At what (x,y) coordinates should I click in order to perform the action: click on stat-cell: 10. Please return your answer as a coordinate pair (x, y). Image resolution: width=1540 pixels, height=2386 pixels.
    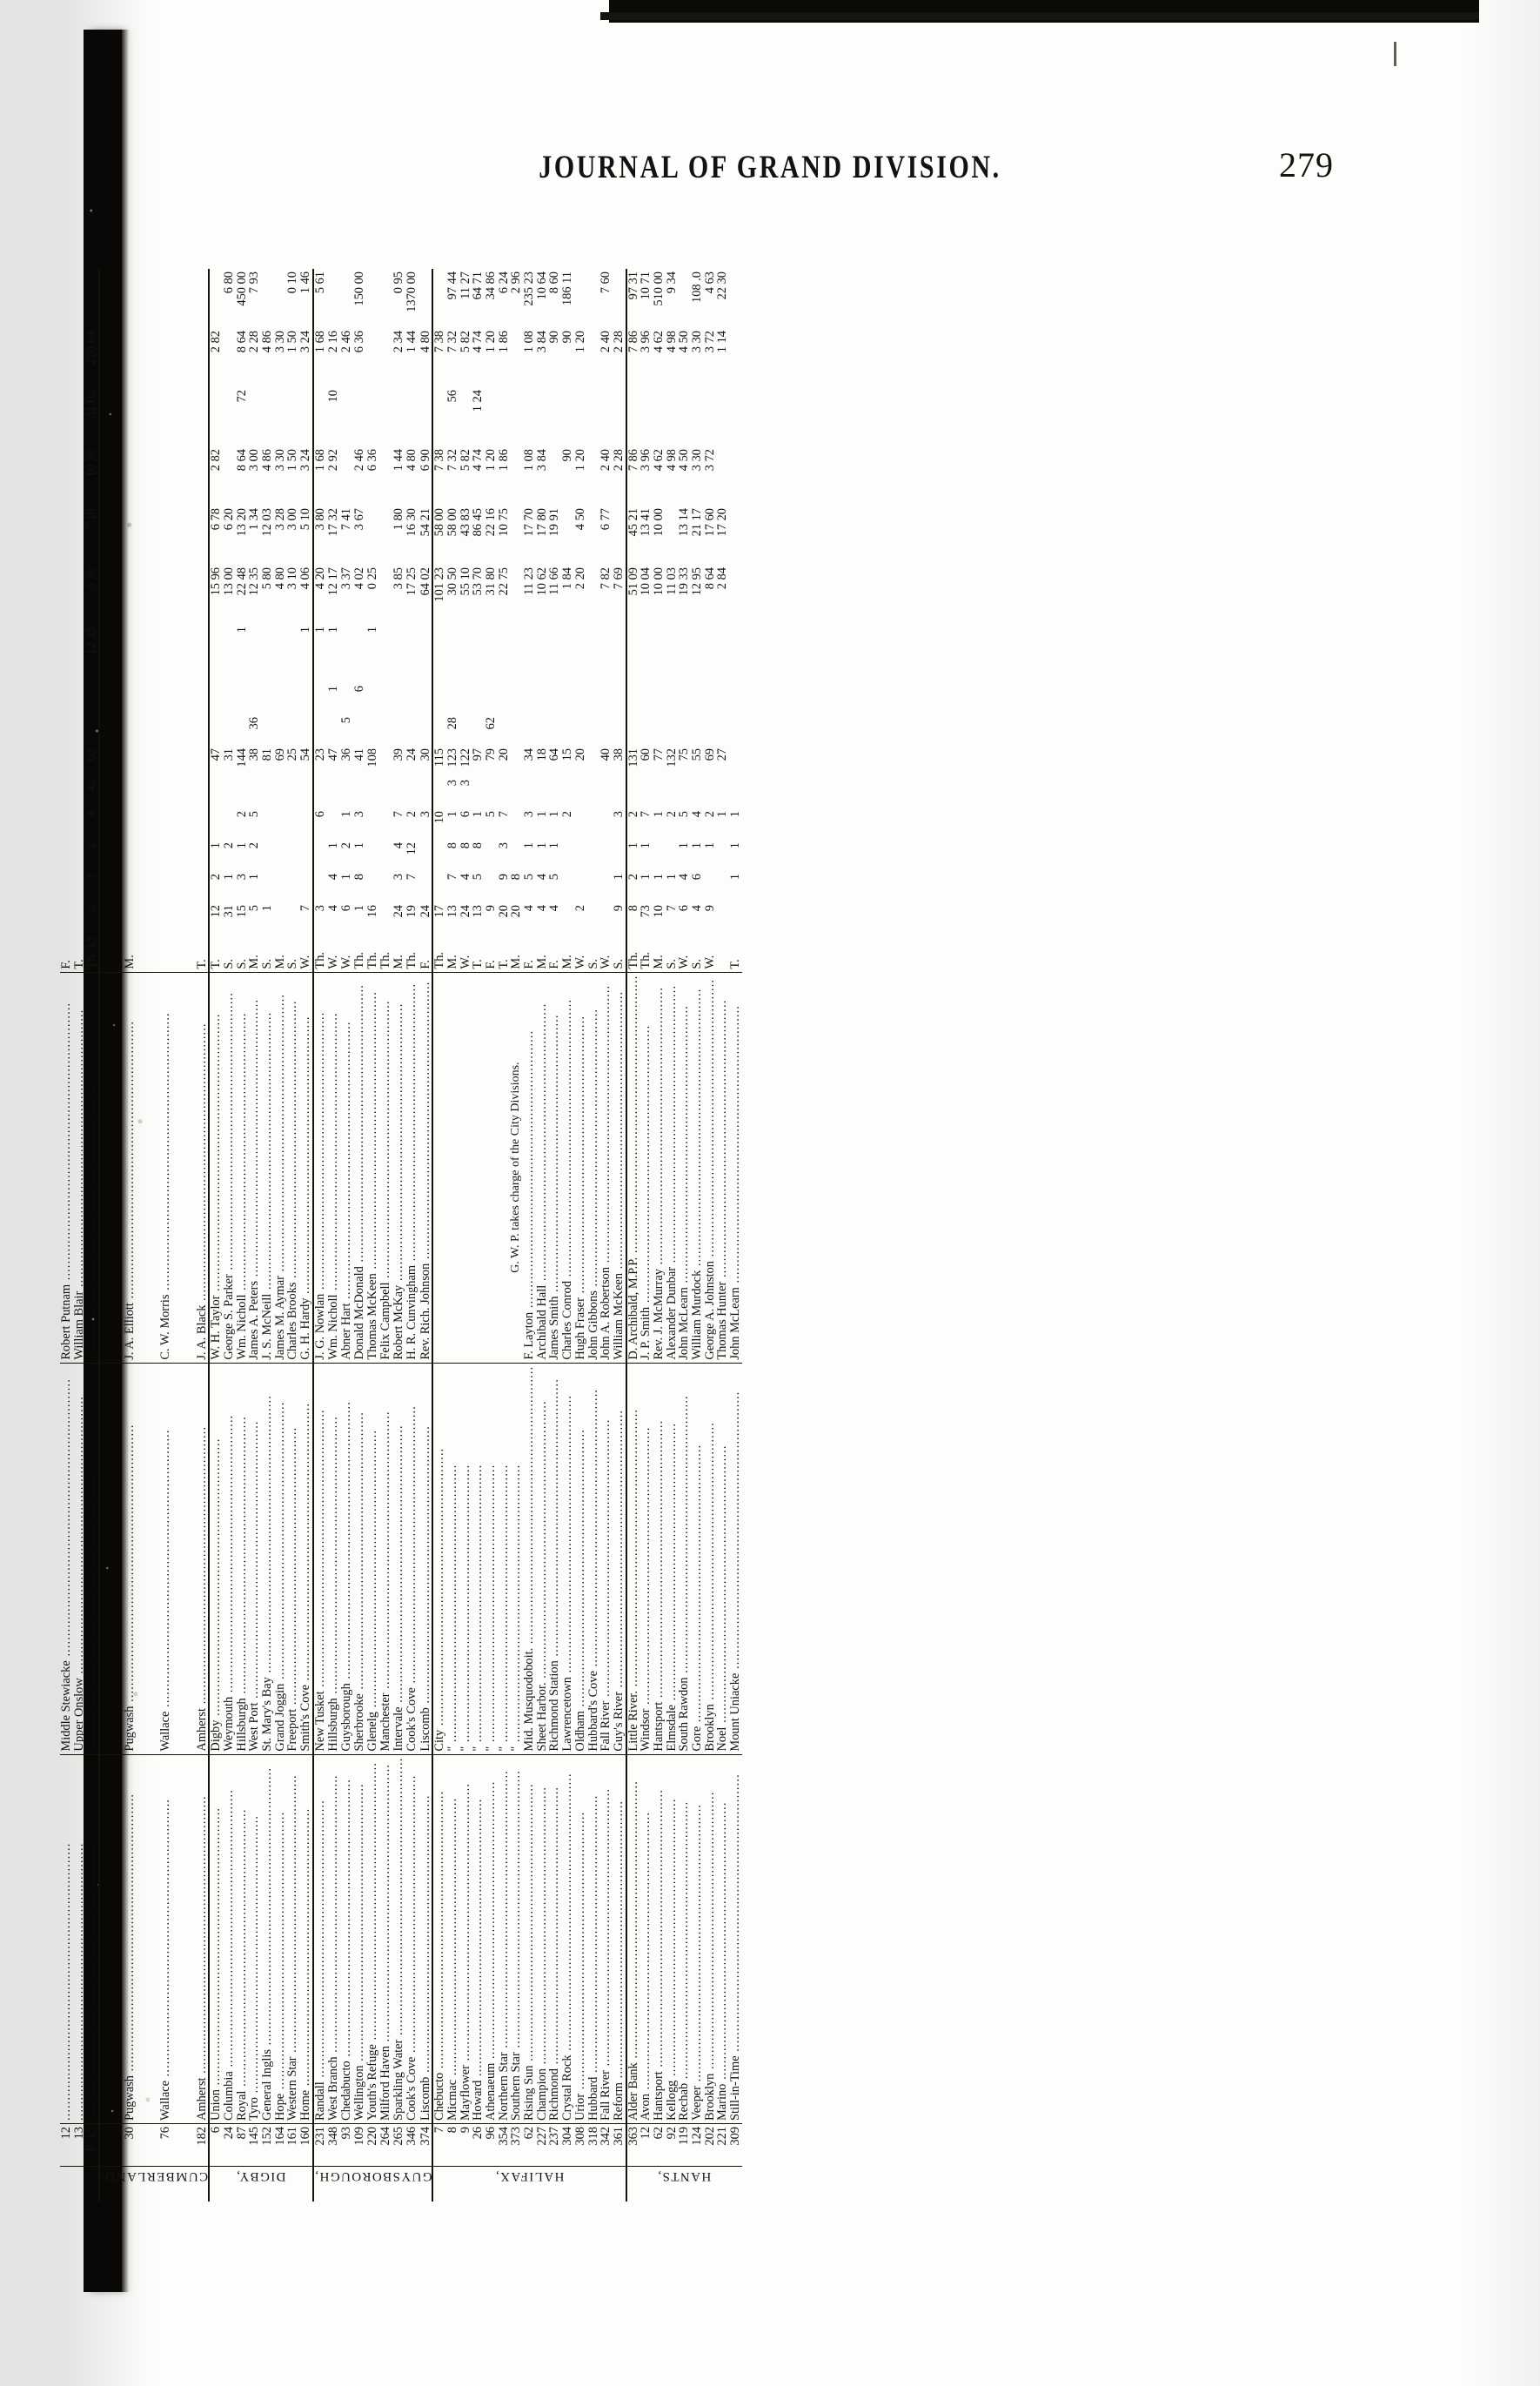
    Looking at the image, I should click on (658, 911).